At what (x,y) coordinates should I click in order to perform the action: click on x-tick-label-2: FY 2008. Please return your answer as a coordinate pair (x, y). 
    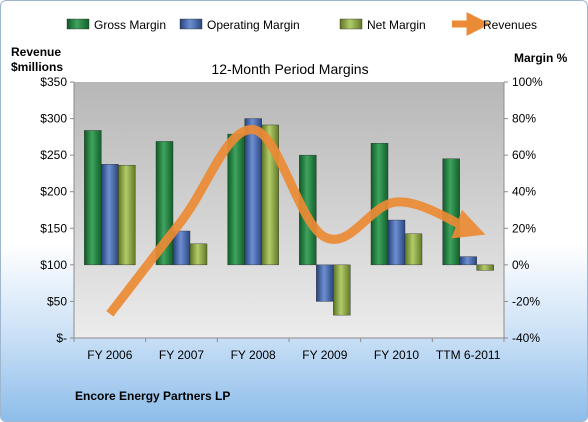
    Looking at the image, I should click on (253, 355).